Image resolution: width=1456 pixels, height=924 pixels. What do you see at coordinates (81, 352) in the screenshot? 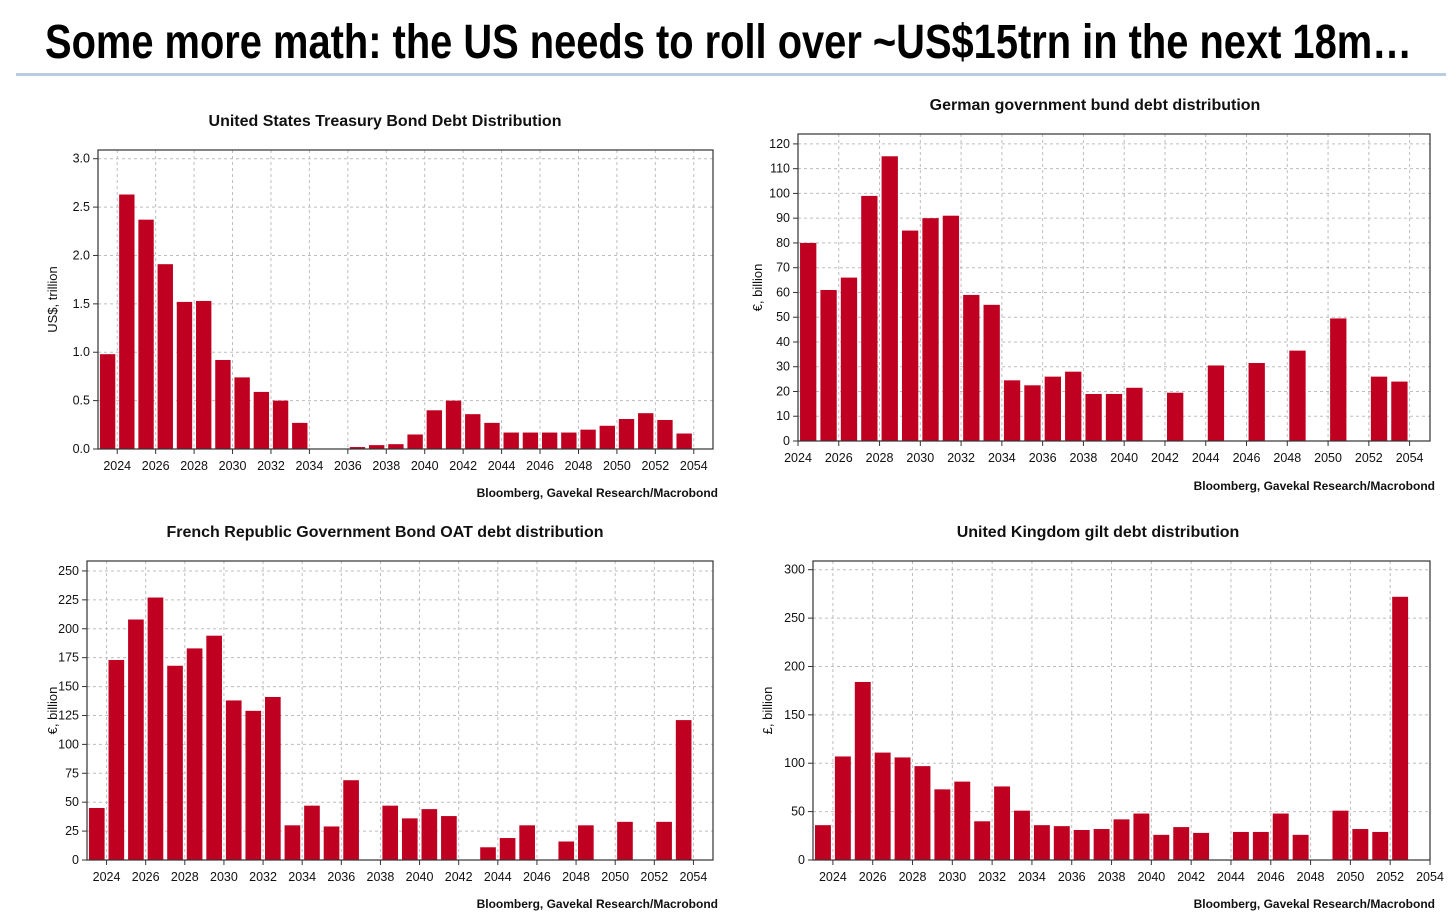
I see `y-tick-label: 1.0` at bounding box center [81, 352].